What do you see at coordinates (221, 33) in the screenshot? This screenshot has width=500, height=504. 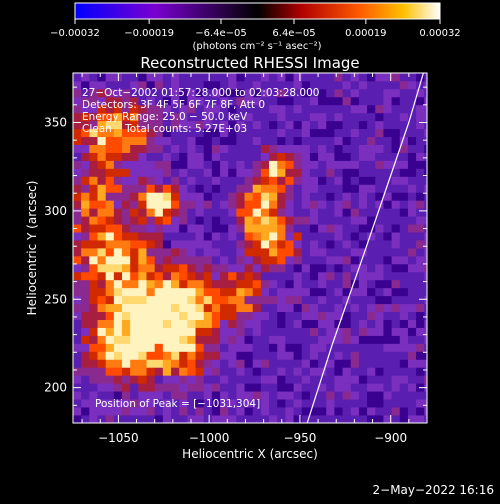 I see `colorbar-tick-label: −6.4e−05` at bounding box center [221, 33].